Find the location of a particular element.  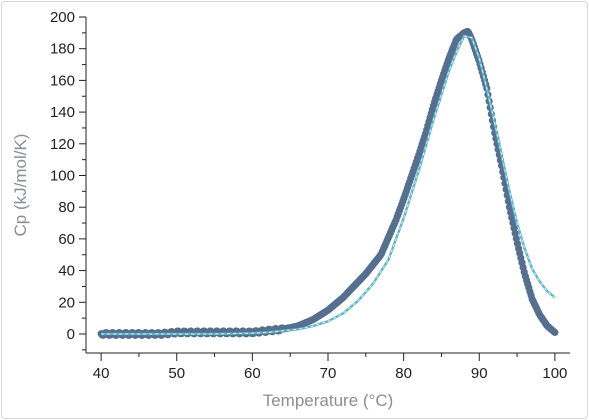

x-tick-label: 70 is located at coordinates (328, 373).